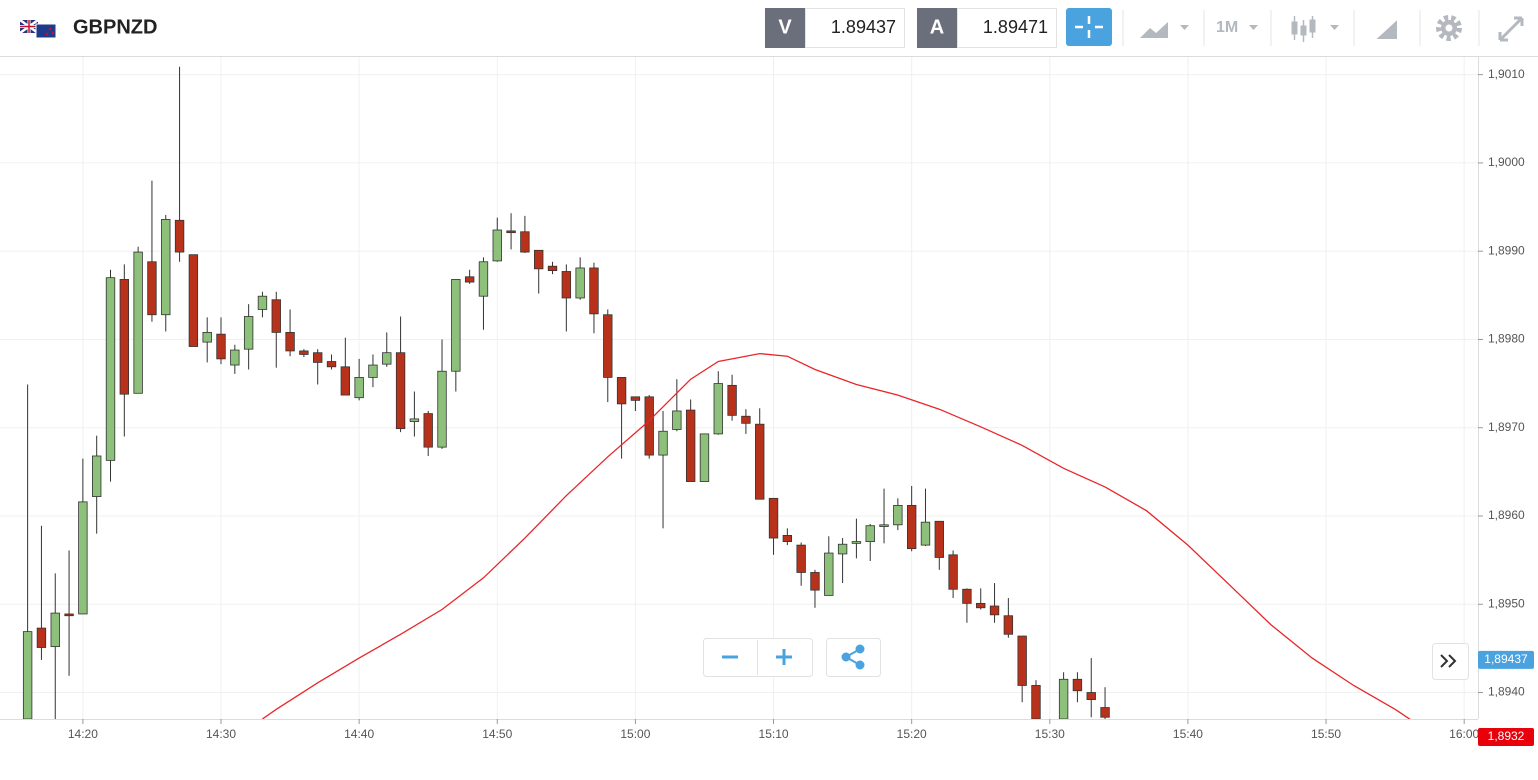 This screenshot has width=1538, height=780. What do you see at coordinates (1315, 29) in the screenshot?
I see `candles-icon` at bounding box center [1315, 29].